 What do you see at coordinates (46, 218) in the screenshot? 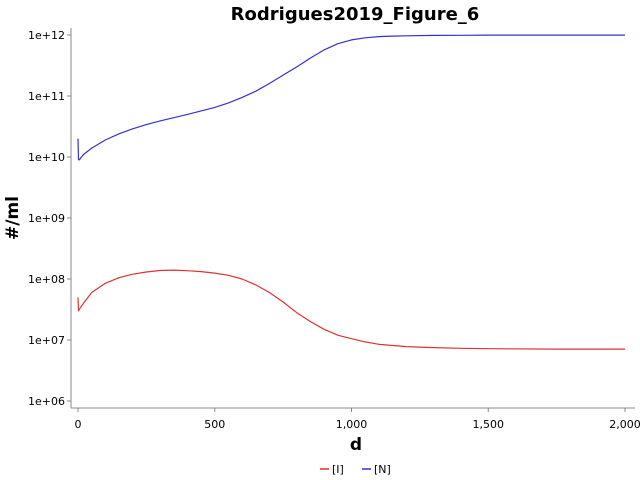
I see `y-tick-label: 1e+09` at bounding box center [46, 218].